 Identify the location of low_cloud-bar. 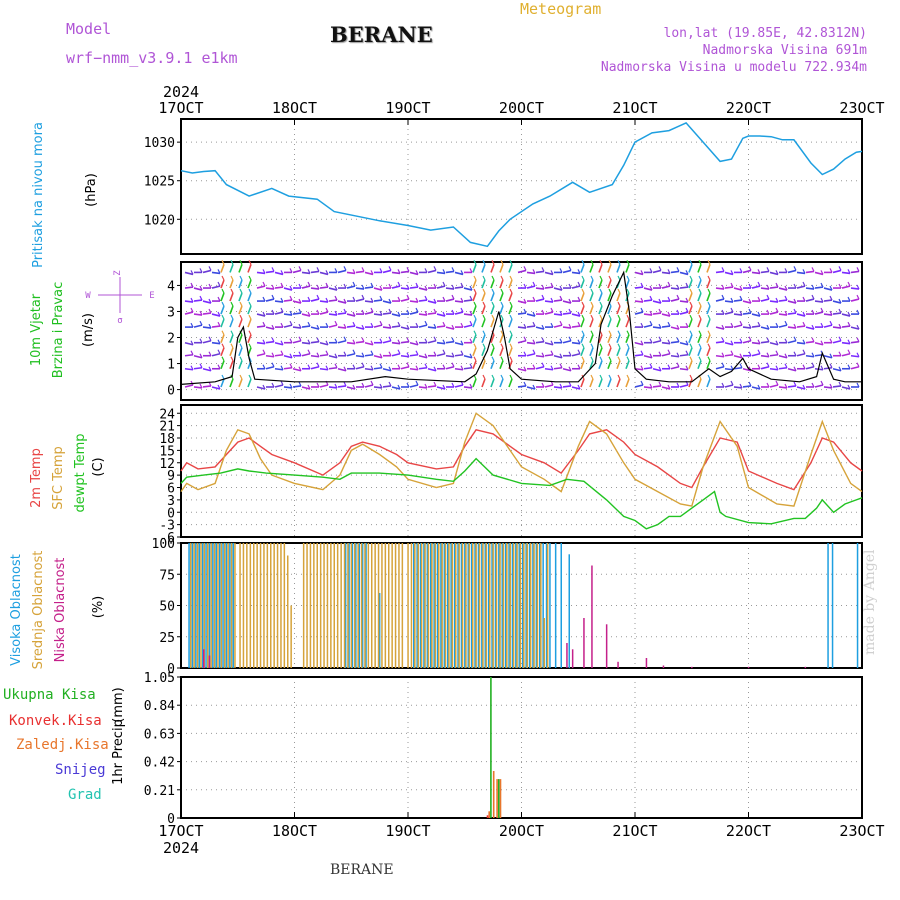
(606, 646).